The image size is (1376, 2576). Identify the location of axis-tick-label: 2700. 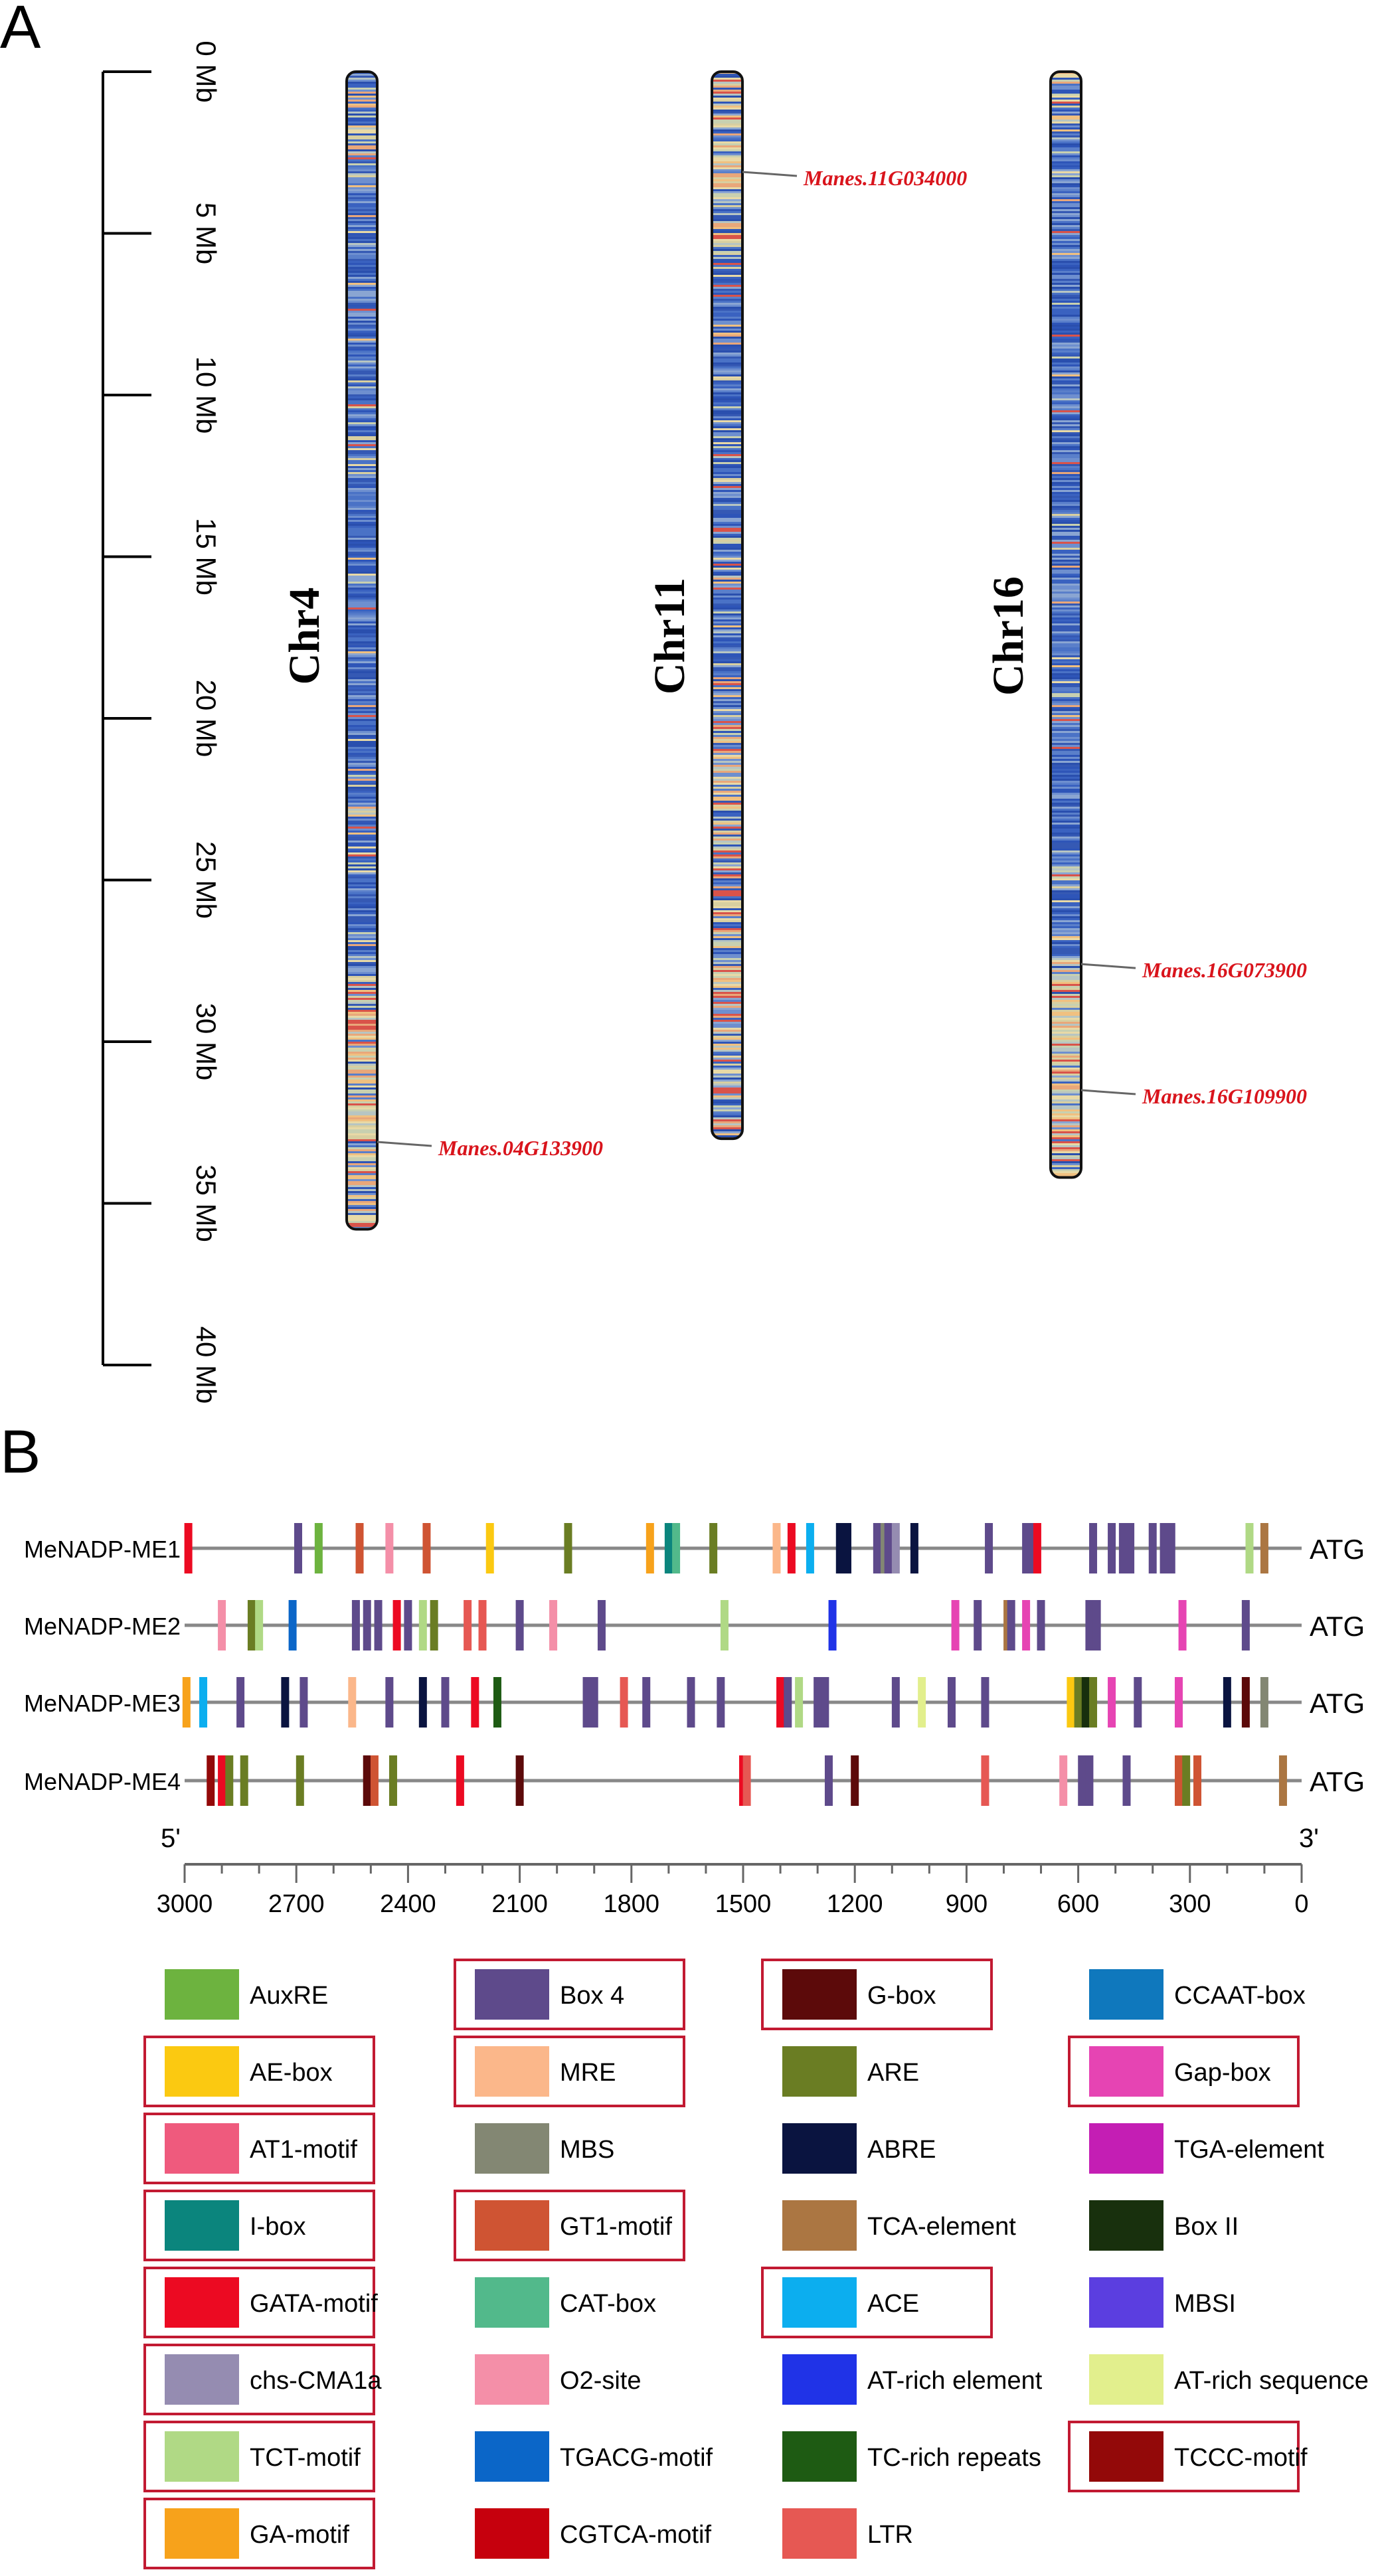
(296, 1904).